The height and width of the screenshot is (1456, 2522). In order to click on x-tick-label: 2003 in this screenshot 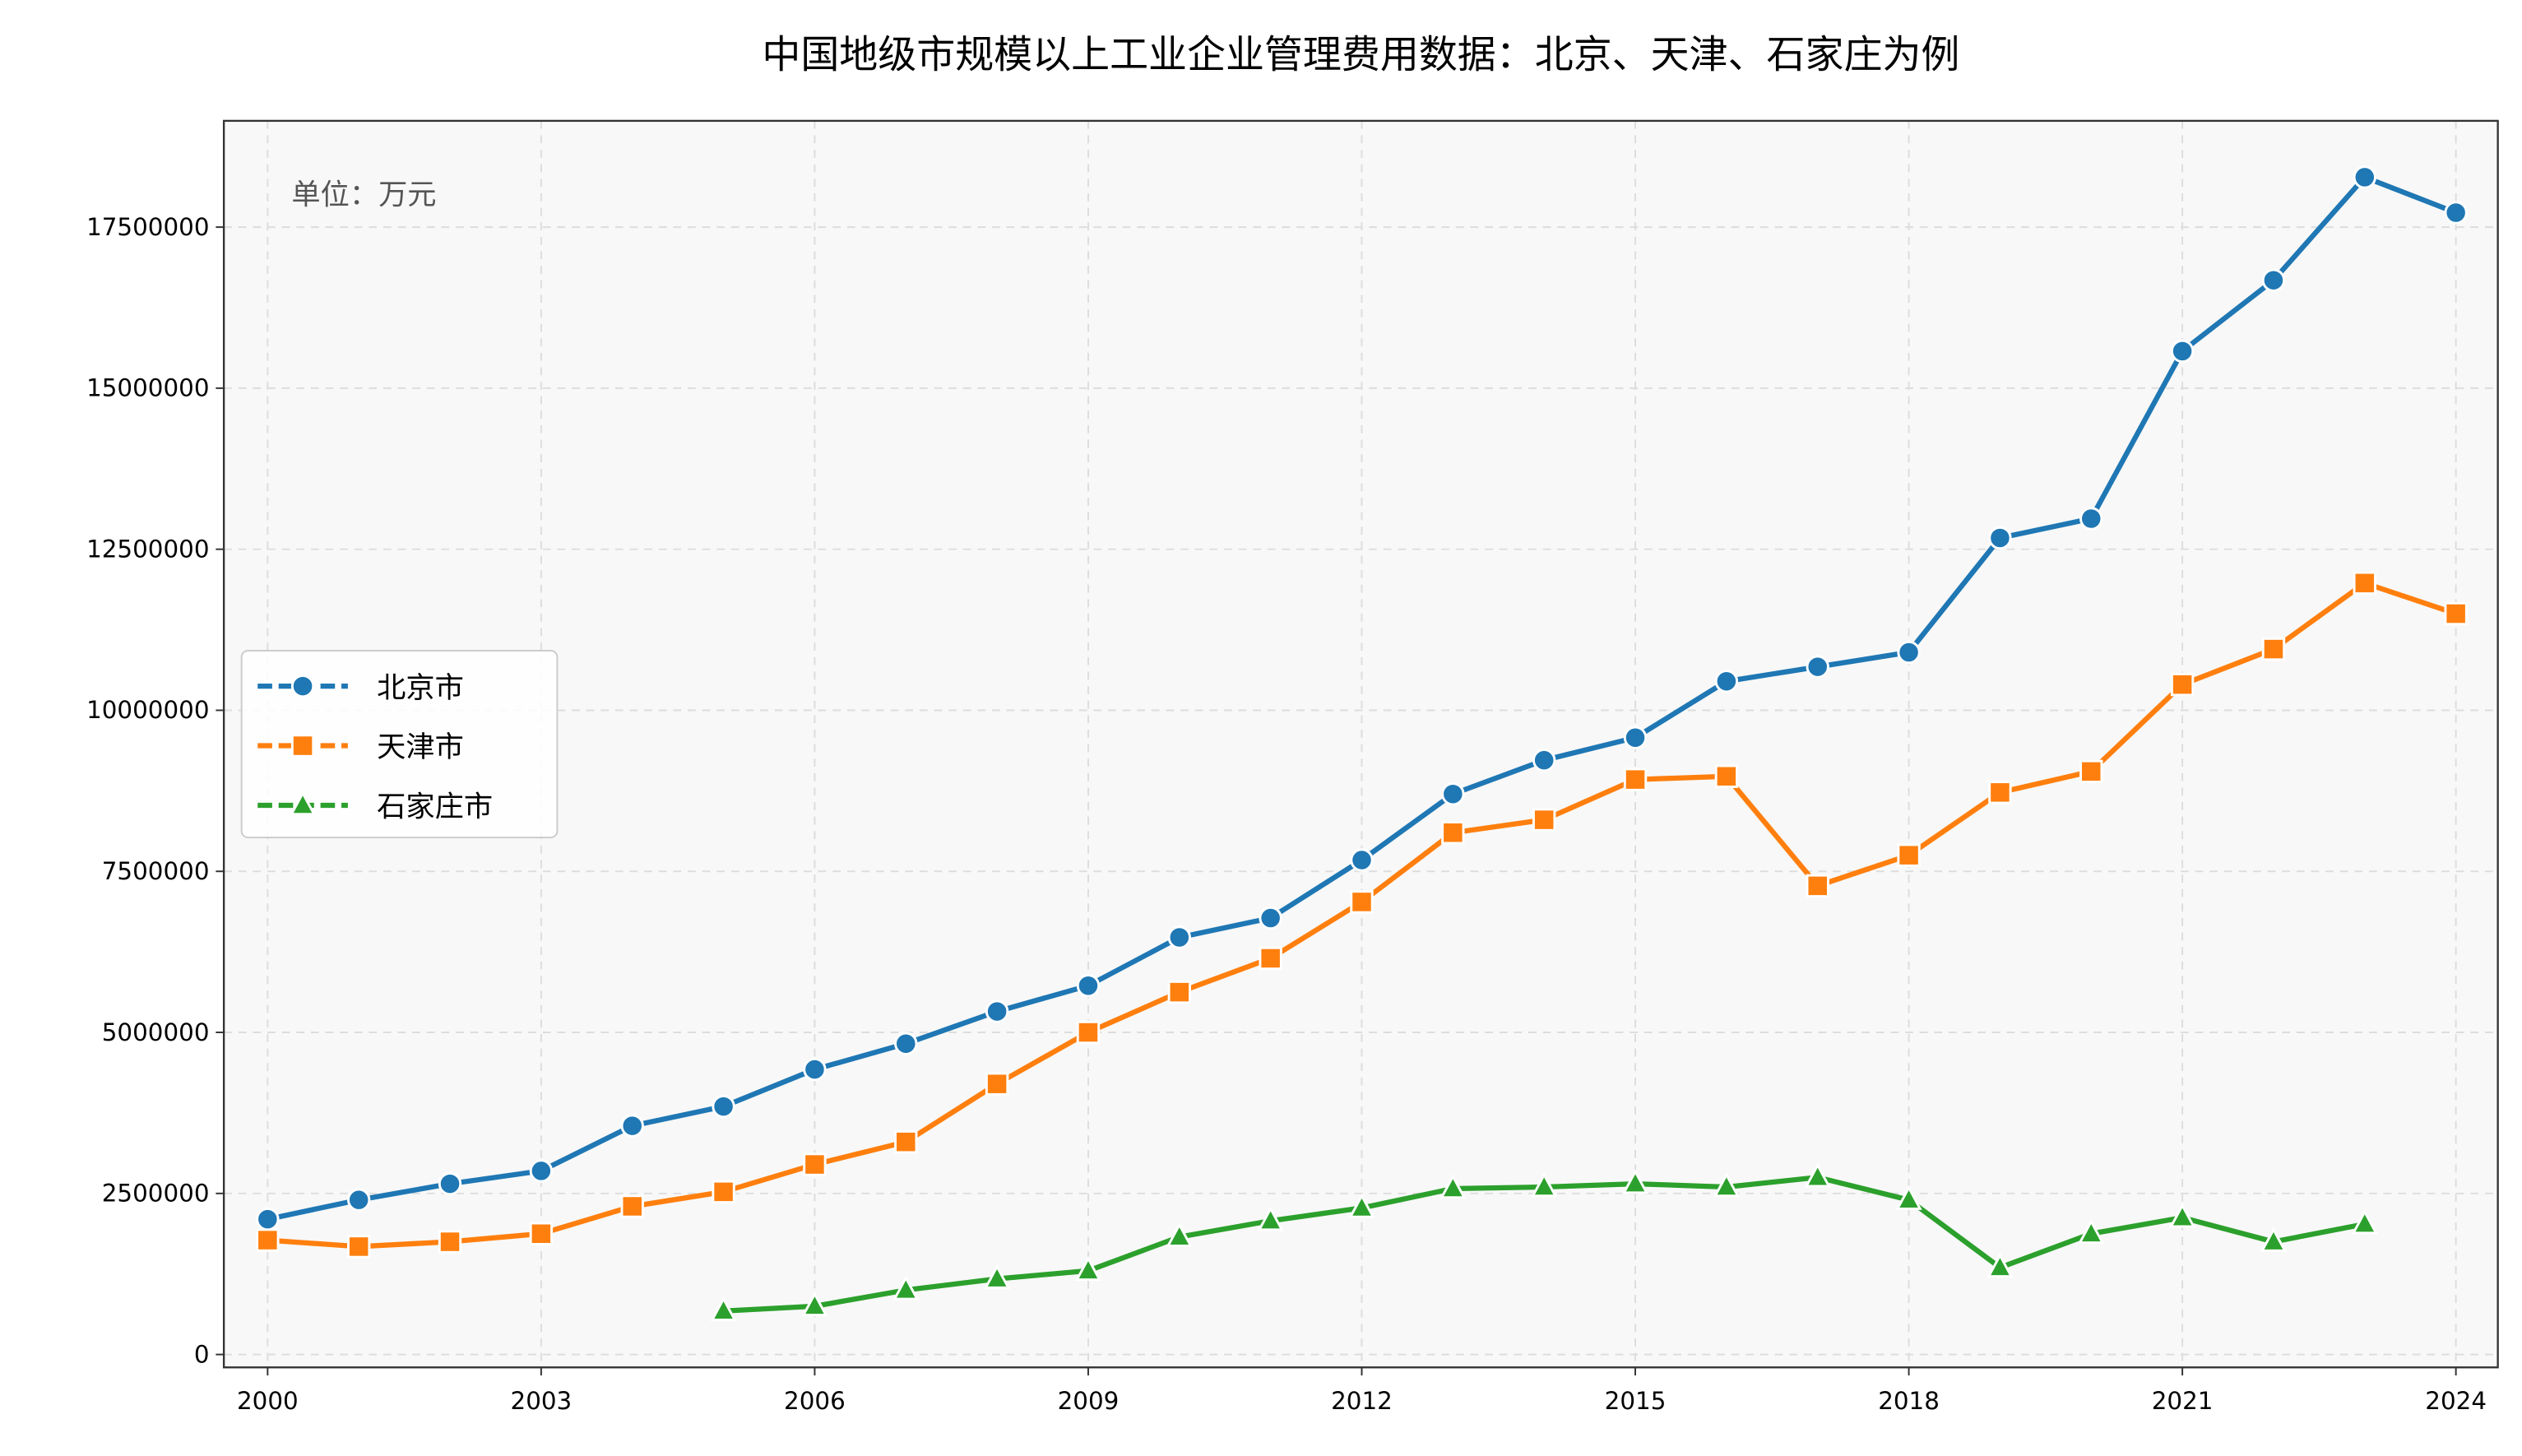, I will do `click(542, 1401)`.